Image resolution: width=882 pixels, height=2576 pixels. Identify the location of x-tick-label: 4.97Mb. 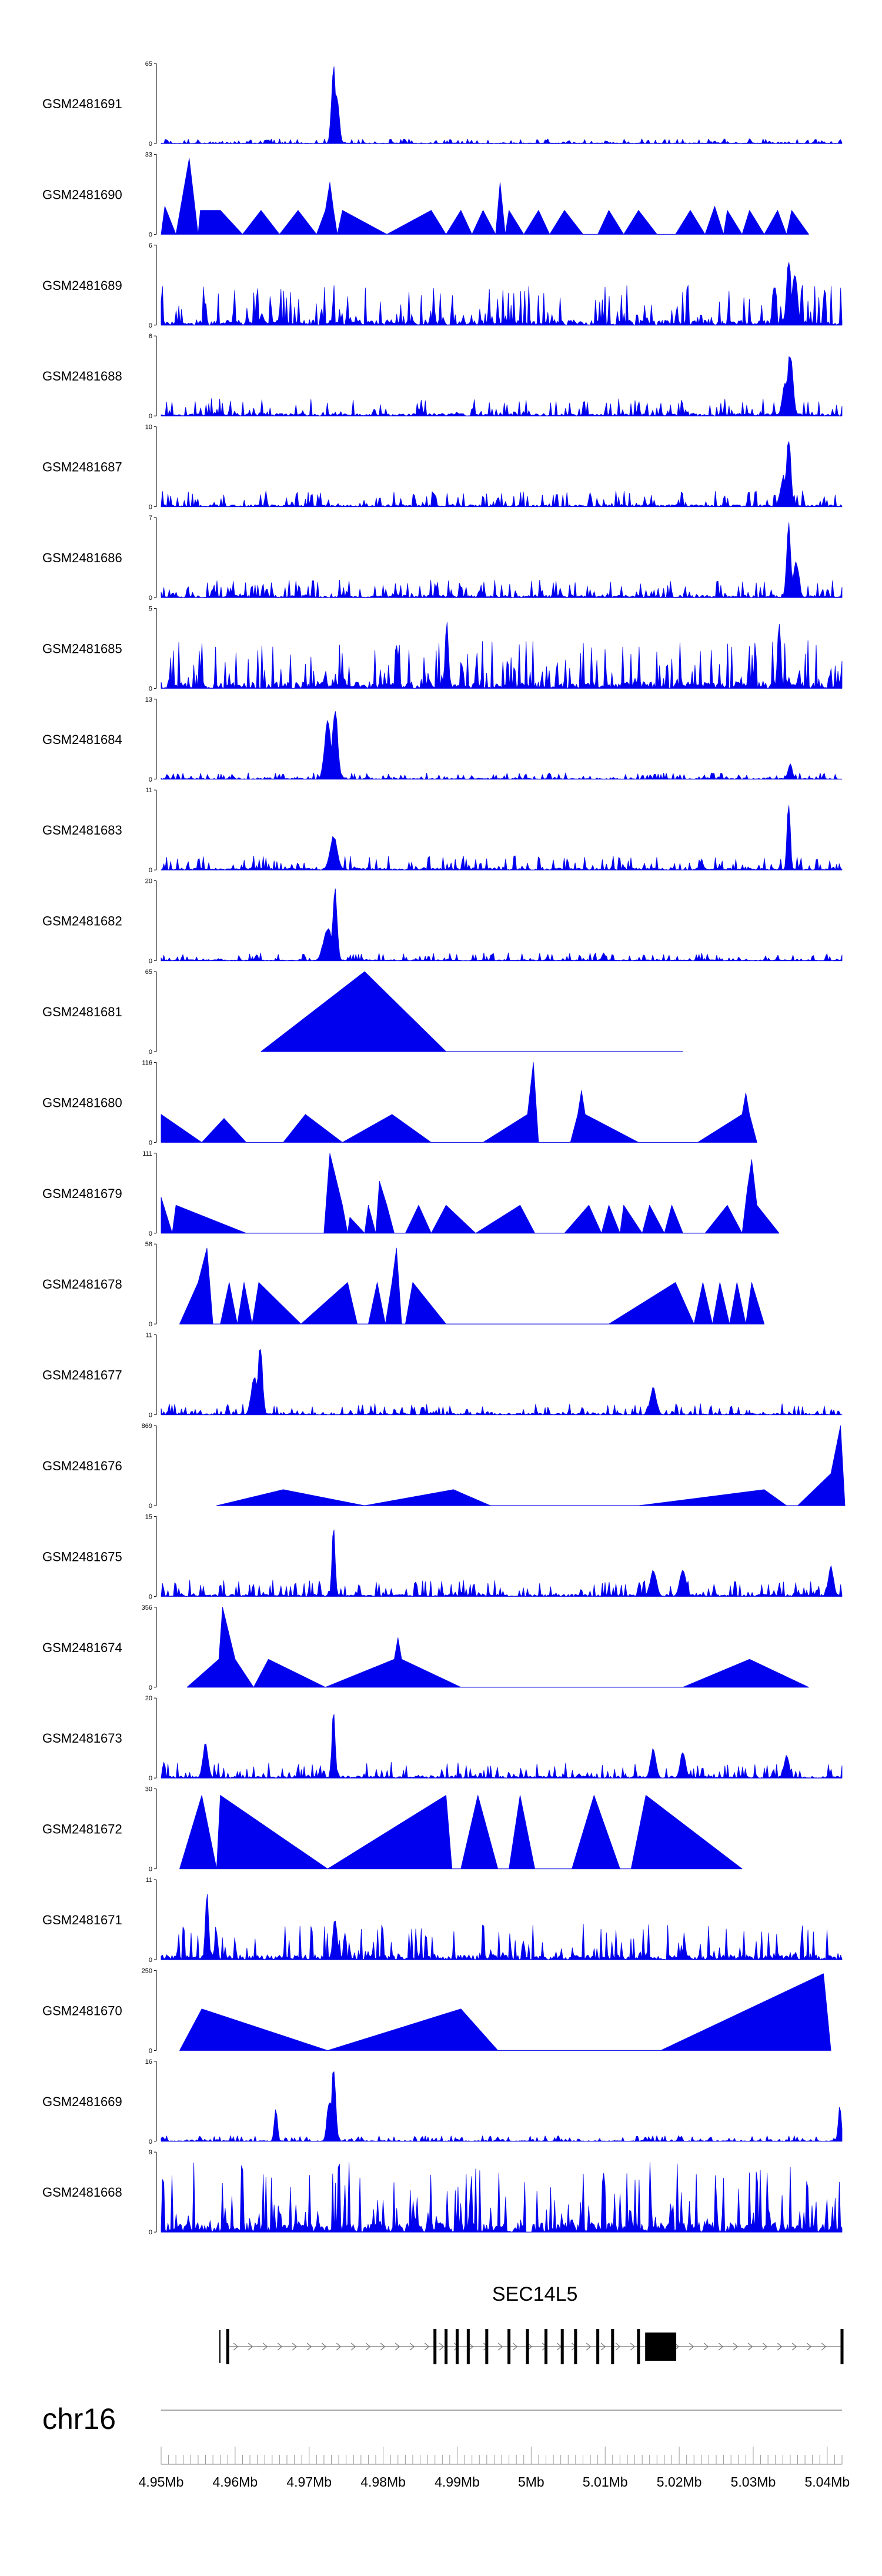
(309, 2482).